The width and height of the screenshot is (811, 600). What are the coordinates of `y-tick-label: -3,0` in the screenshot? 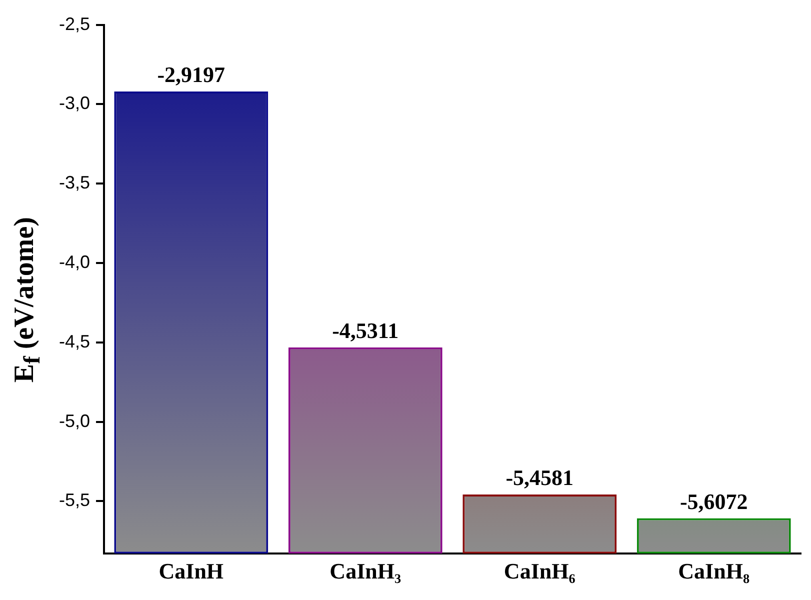 It's located at (74, 103).